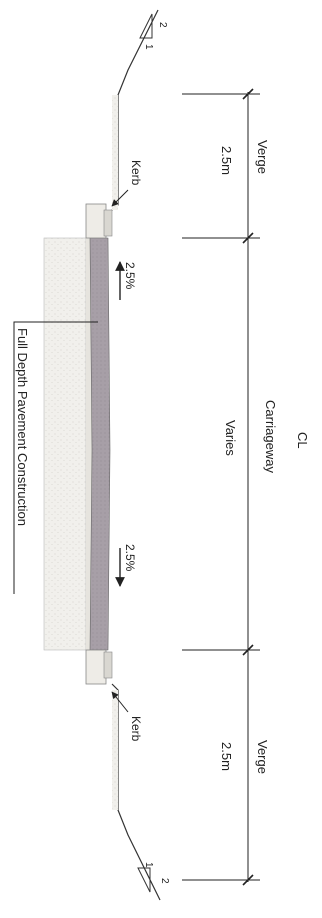 This screenshot has width=322, height=918. I want to click on verge-bottom-label: Verge, so click(262, 757).